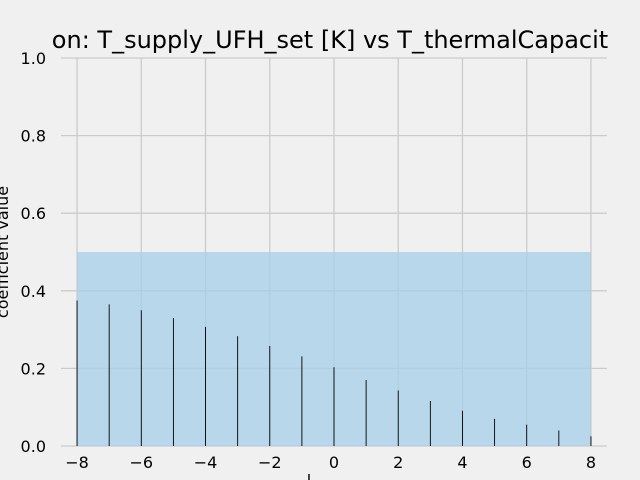  What do you see at coordinates (206, 462) in the screenshot?
I see `x-tick-label: −4` at bounding box center [206, 462].